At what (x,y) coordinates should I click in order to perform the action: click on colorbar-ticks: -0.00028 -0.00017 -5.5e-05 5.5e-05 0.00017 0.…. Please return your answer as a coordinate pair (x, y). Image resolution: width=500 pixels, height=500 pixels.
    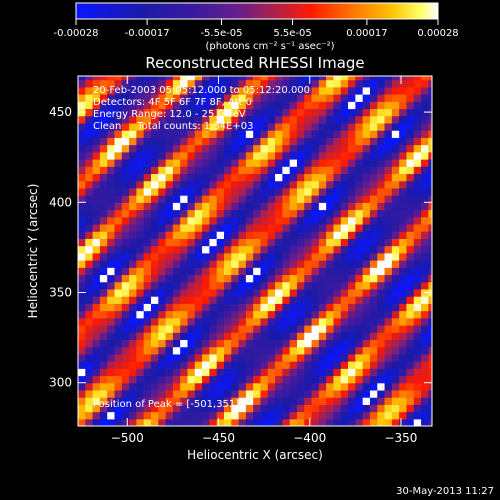
    Looking at the image, I should click on (256, 29).